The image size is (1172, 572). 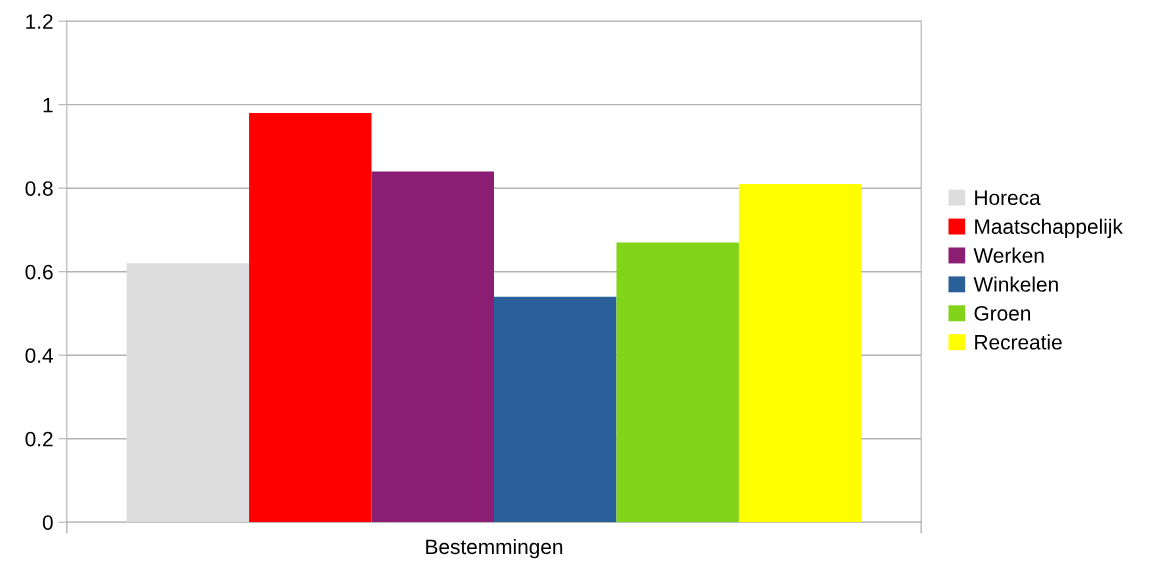 I want to click on y-tick-label: 1, so click(x=48, y=105).